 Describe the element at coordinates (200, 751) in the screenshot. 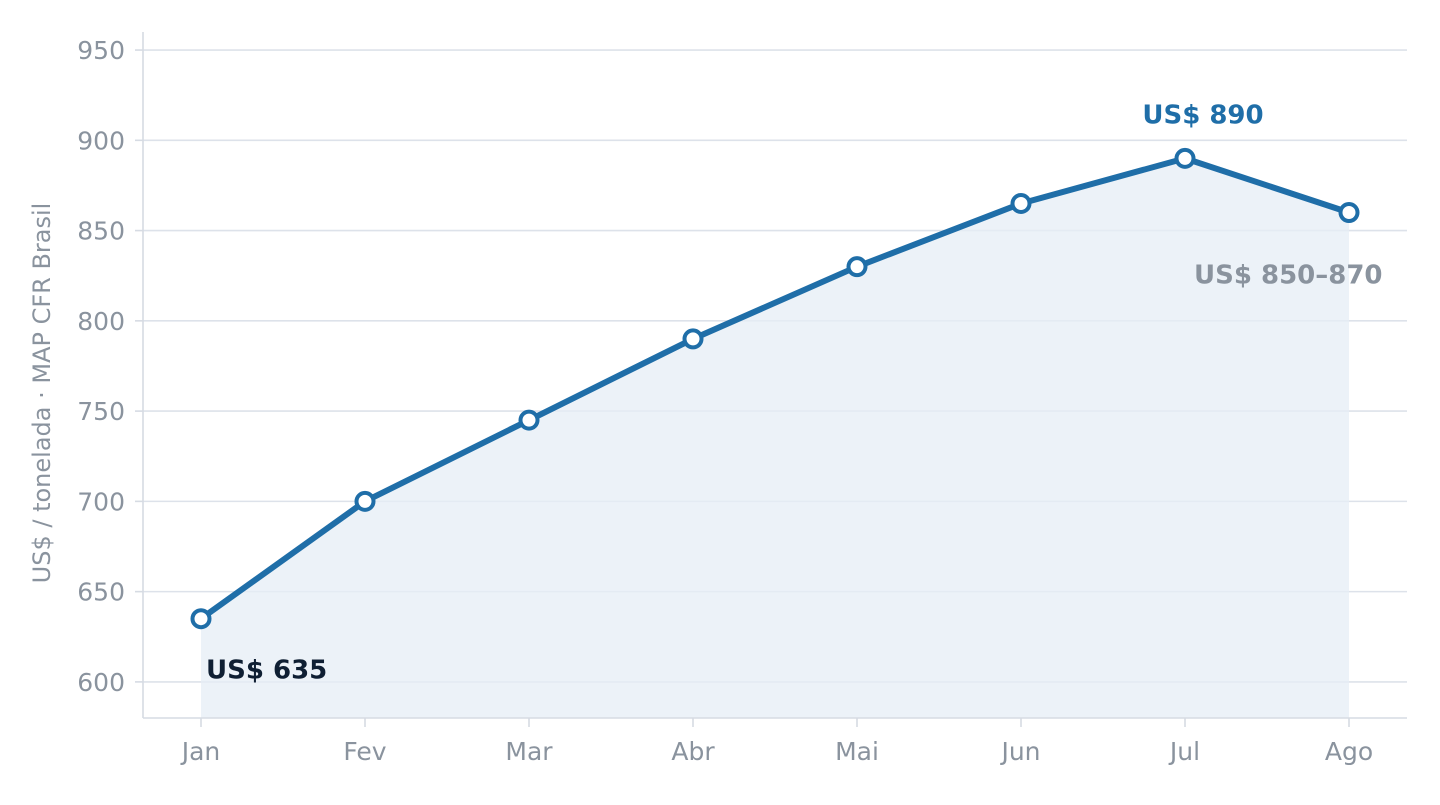

I see `x-tick-label: Jan` at that location.